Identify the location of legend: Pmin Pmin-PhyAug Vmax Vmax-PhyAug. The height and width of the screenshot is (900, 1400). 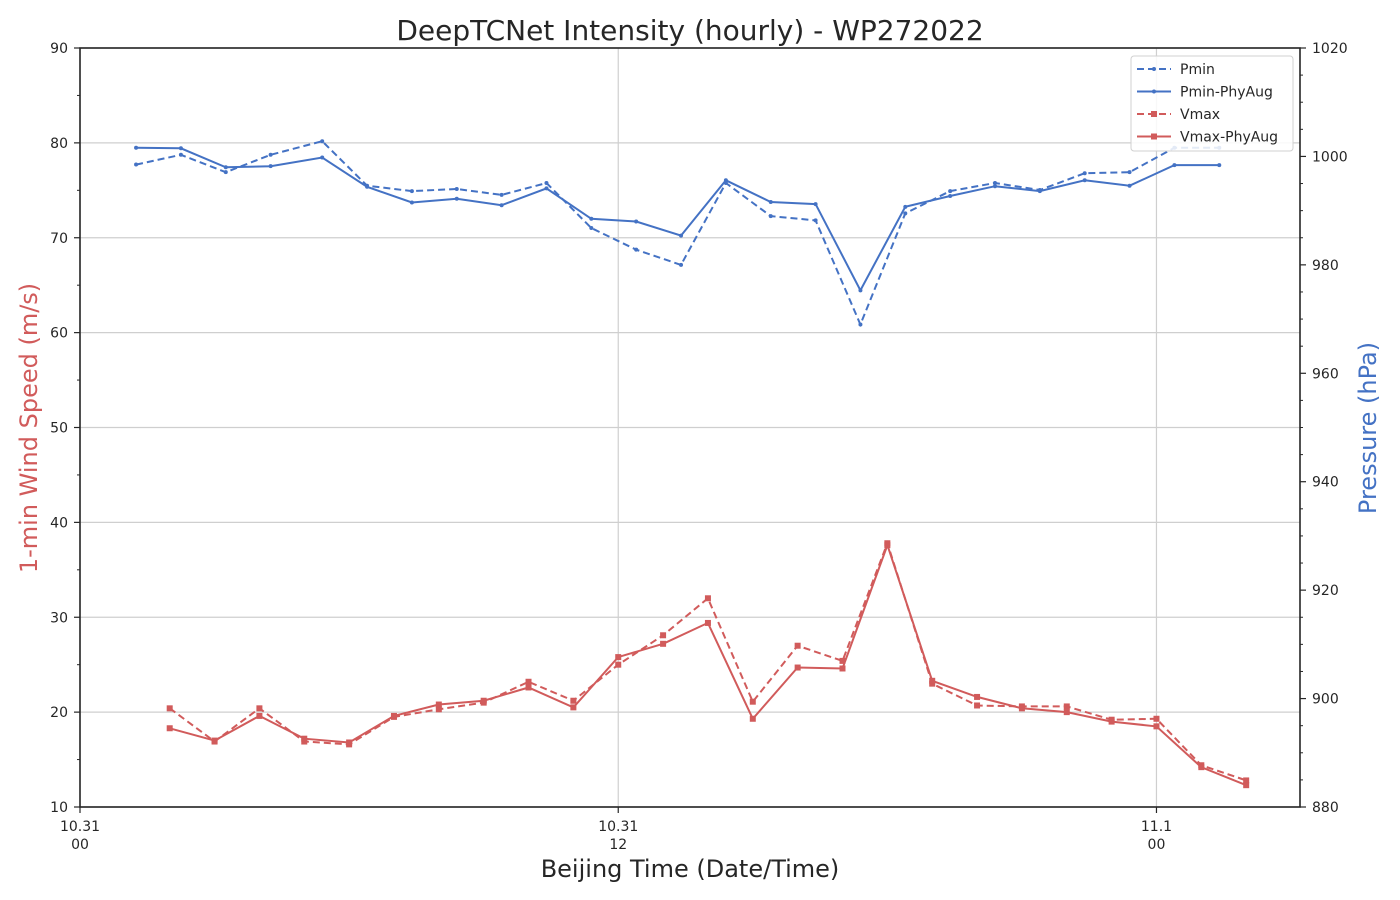
(1212, 103).